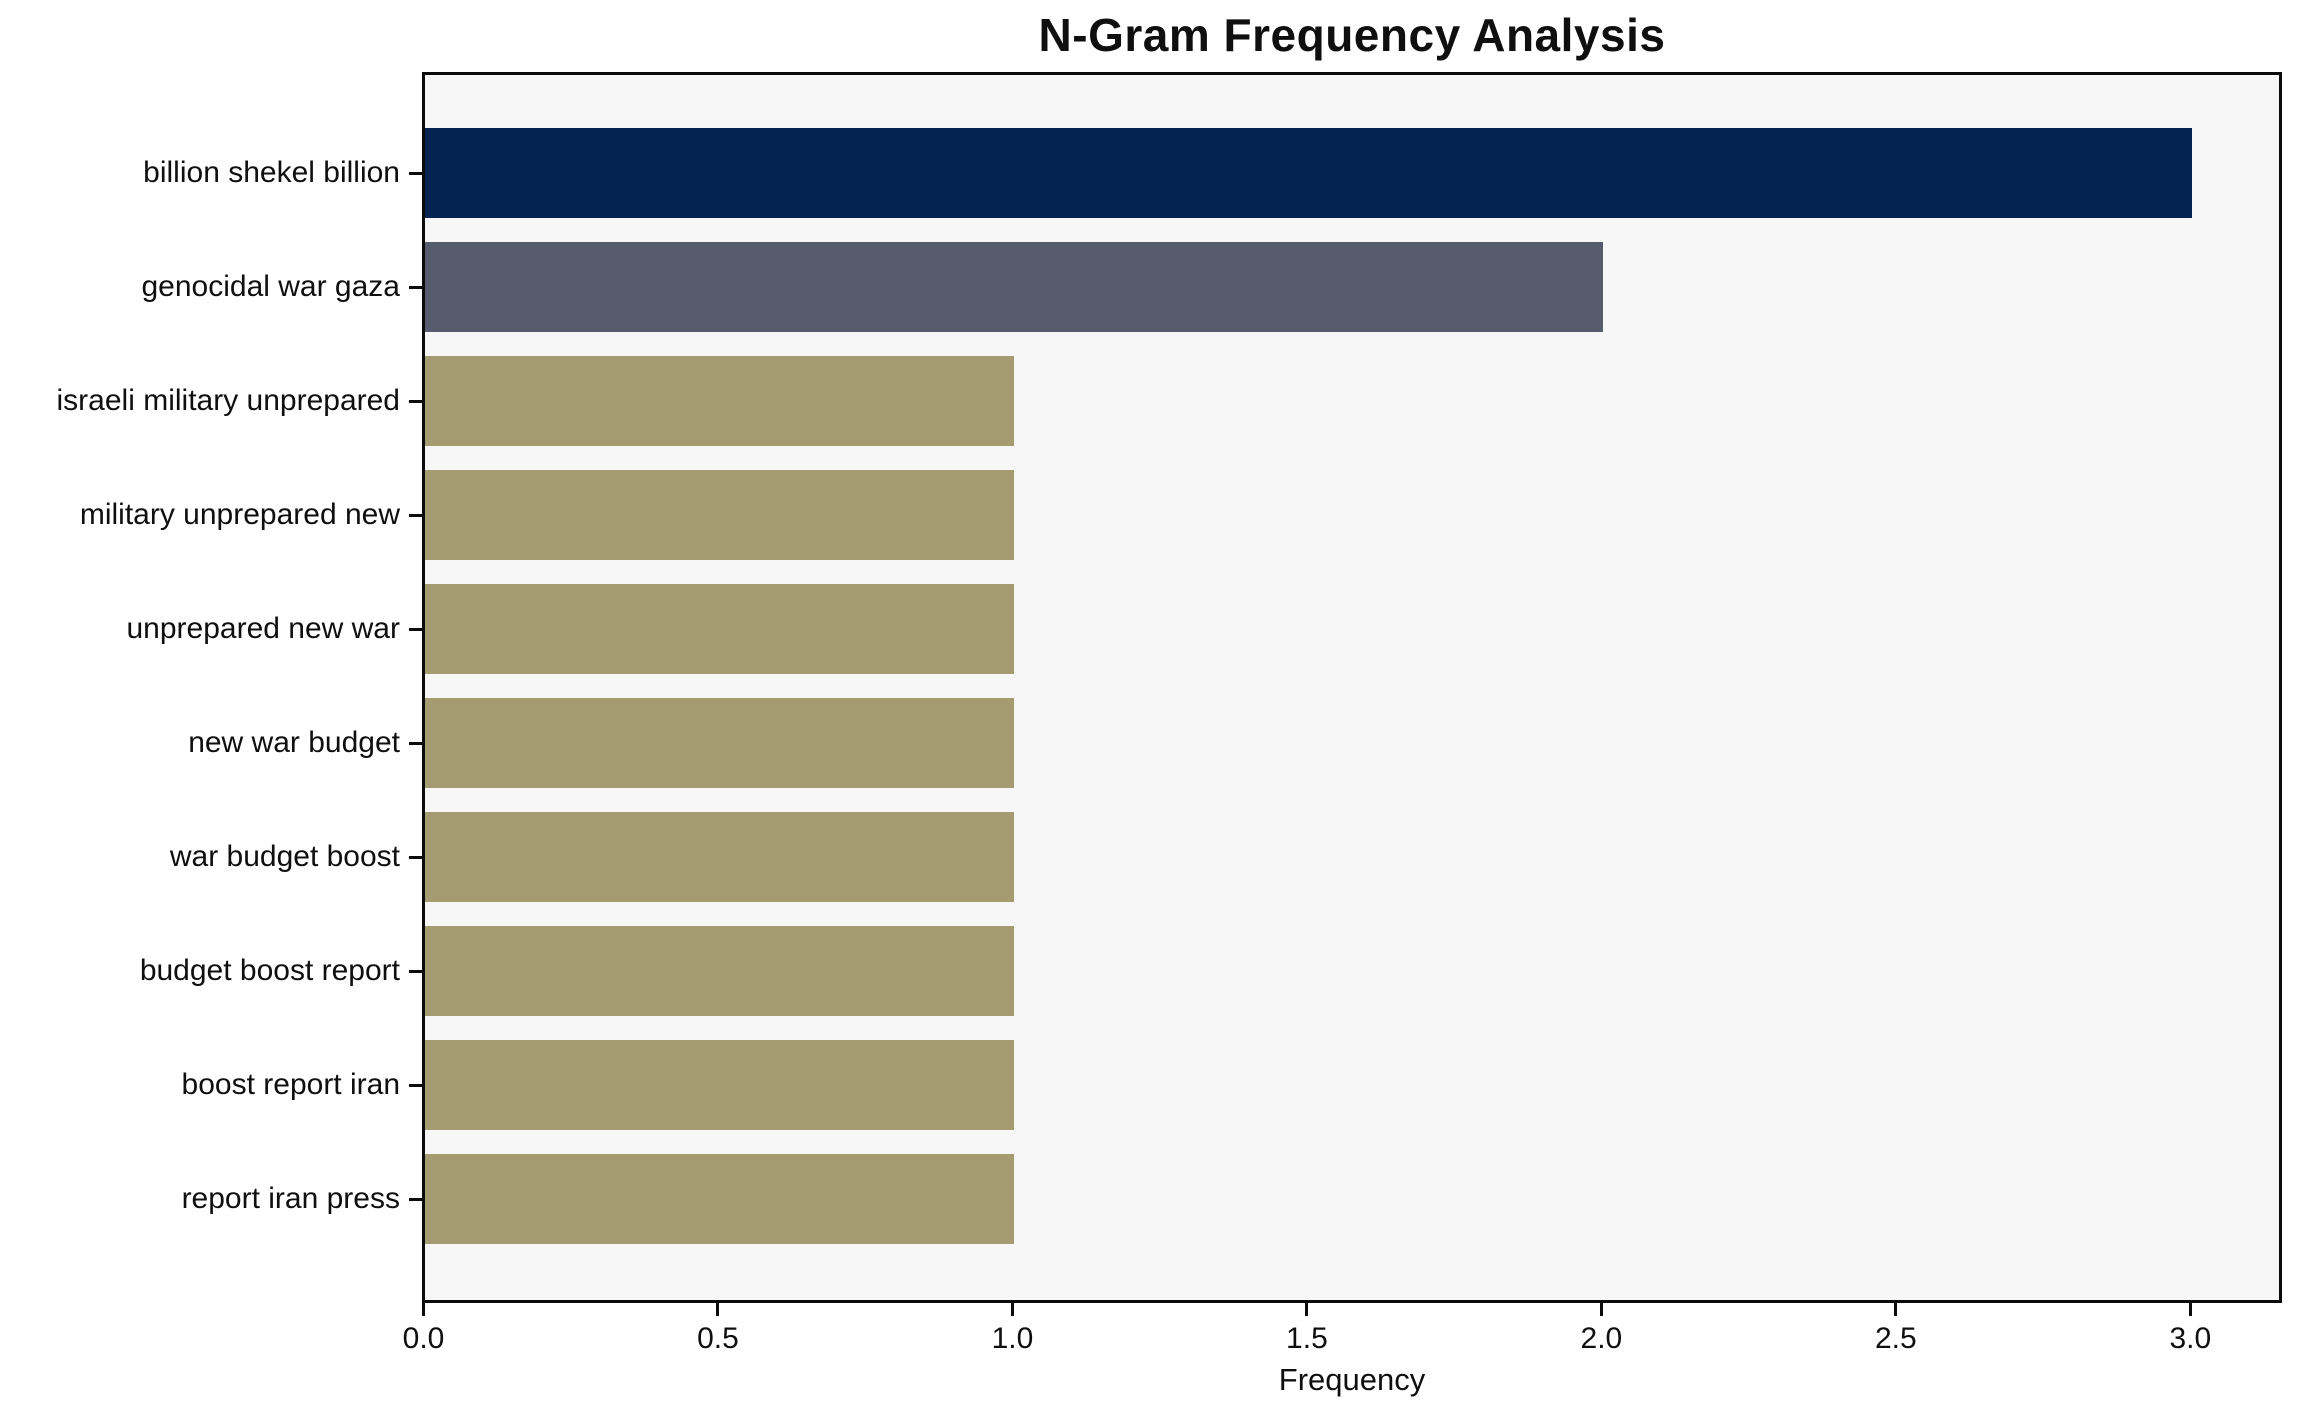  Describe the element at coordinates (1352, 35) in the screenshot. I see `chart-title: N-Gram Frequency Analysis` at that location.